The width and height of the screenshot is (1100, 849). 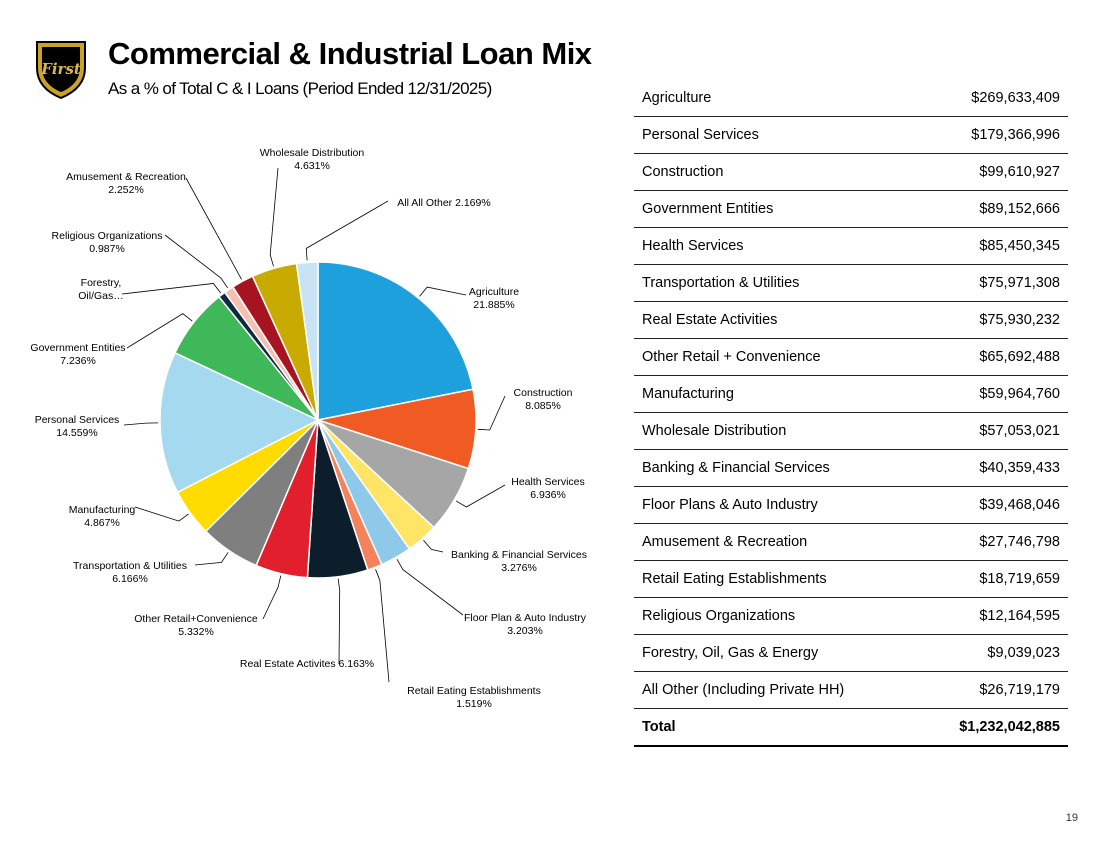 What do you see at coordinates (474, 704) in the screenshot?
I see `slice-label-value: 1.519%` at bounding box center [474, 704].